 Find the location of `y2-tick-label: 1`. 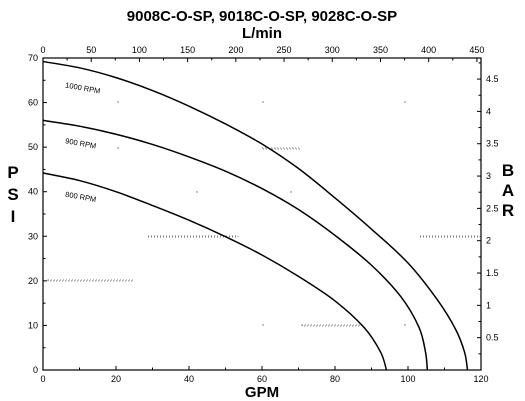

y2-tick-label: 1 is located at coordinates (488, 305).